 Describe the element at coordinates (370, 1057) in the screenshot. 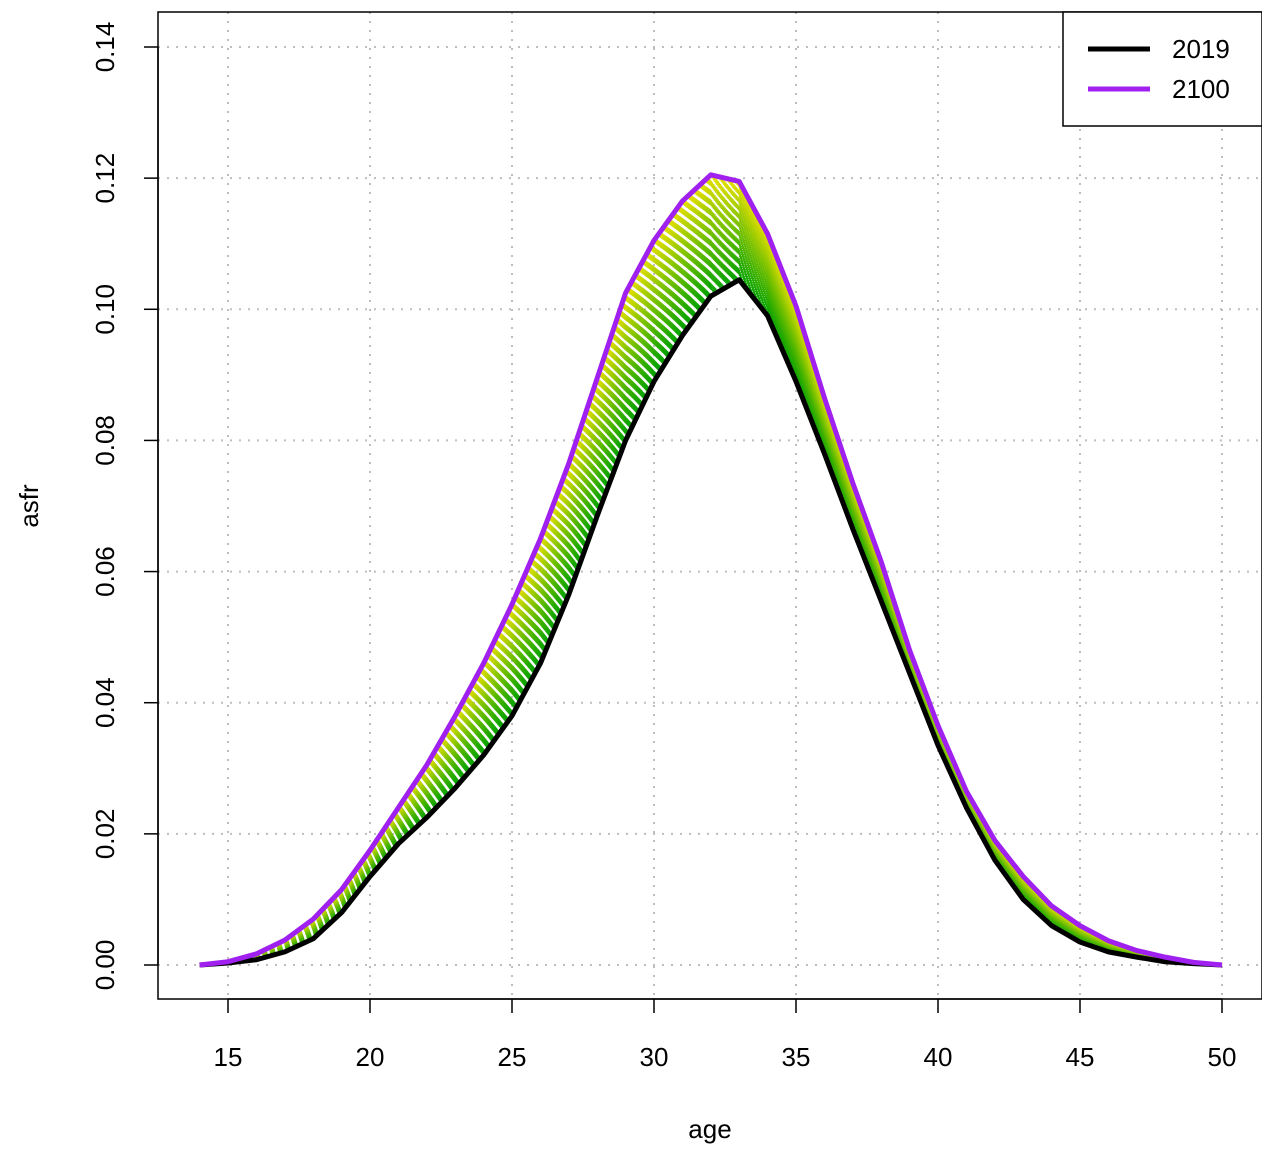

I see `x-tick-label: 20` at that location.